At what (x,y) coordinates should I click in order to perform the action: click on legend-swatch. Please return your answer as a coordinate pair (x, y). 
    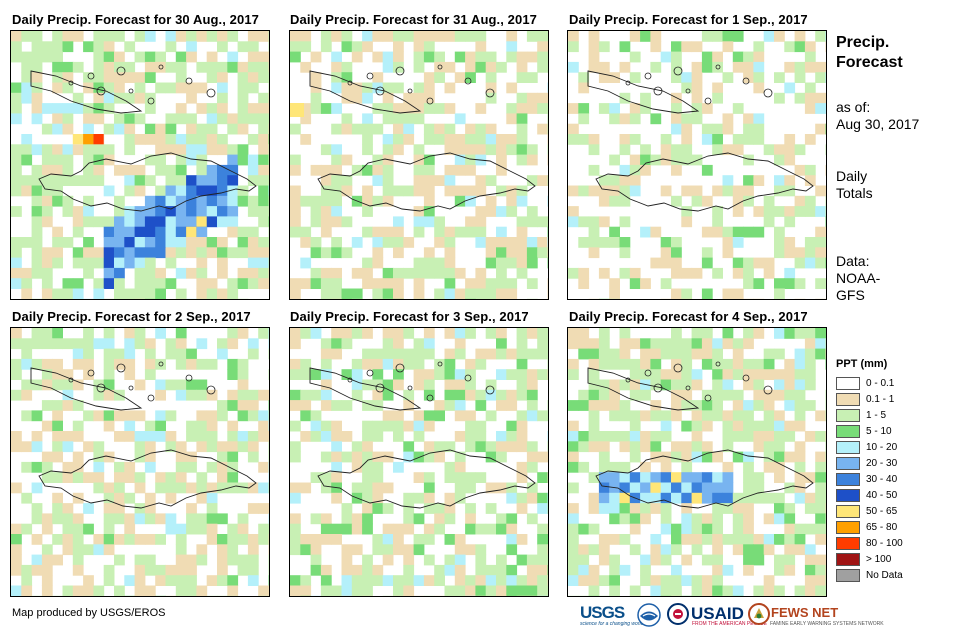
    Looking at the image, I should click on (848, 463).